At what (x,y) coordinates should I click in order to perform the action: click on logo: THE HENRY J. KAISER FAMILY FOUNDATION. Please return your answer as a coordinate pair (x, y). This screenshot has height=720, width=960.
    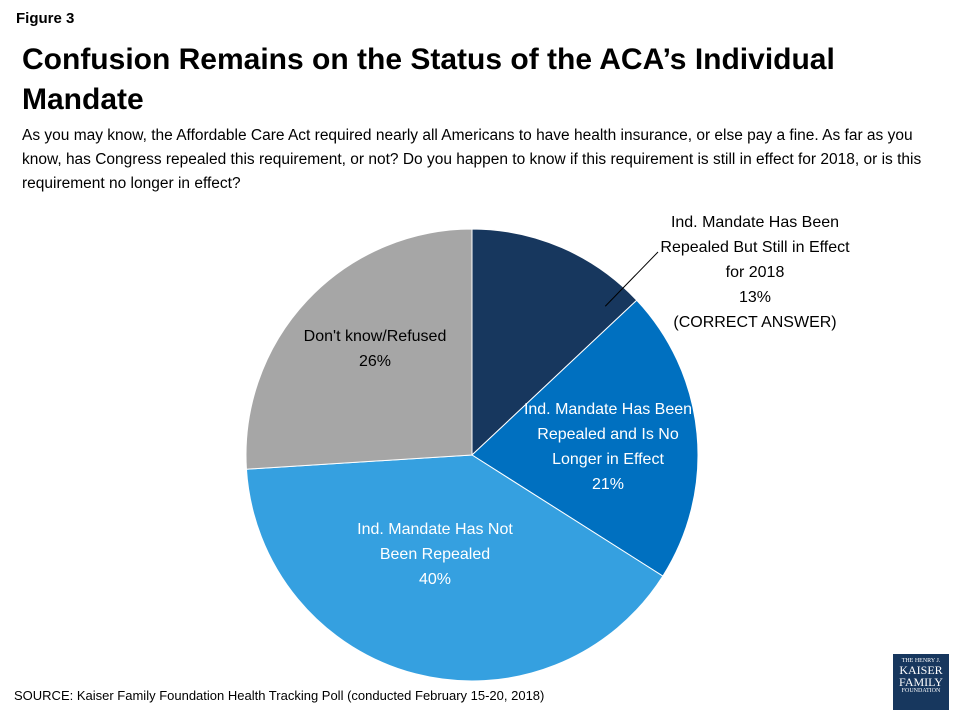
    Looking at the image, I should click on (921, 682).